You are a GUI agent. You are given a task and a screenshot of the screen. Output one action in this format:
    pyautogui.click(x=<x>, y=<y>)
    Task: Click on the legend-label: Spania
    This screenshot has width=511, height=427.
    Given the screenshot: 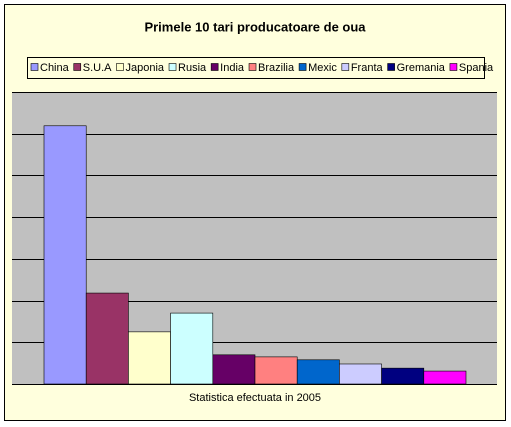 What is the action you would take?
    pyautogui.click(x=476, y=68)
    